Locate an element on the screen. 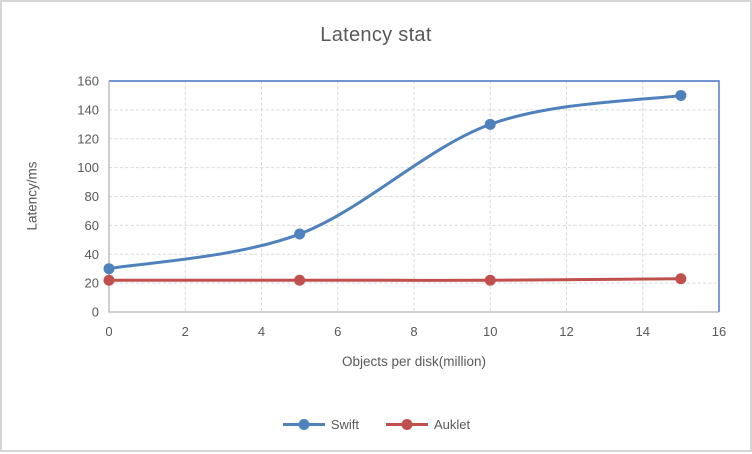  y-tick-label: 60 is located at coordinates (92, 225).